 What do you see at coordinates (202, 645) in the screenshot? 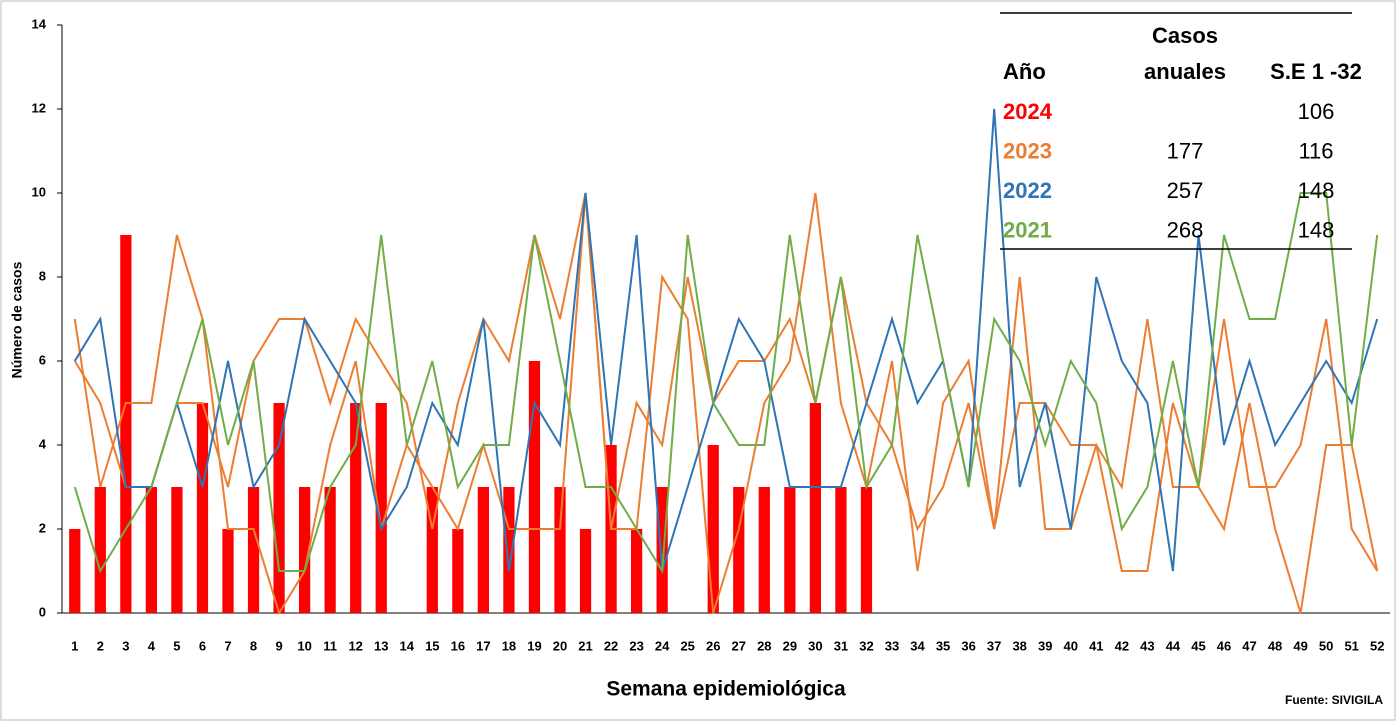
I see `x-tick-label: 6` at bounding box center [202, 645].